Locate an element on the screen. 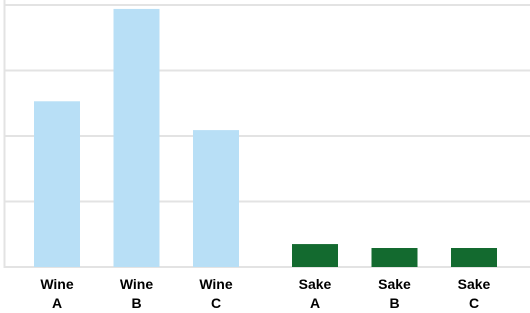 The width and height of the screenshot is (530, 313). x-tick-label: Wine A is located at coordinates (57, 293).